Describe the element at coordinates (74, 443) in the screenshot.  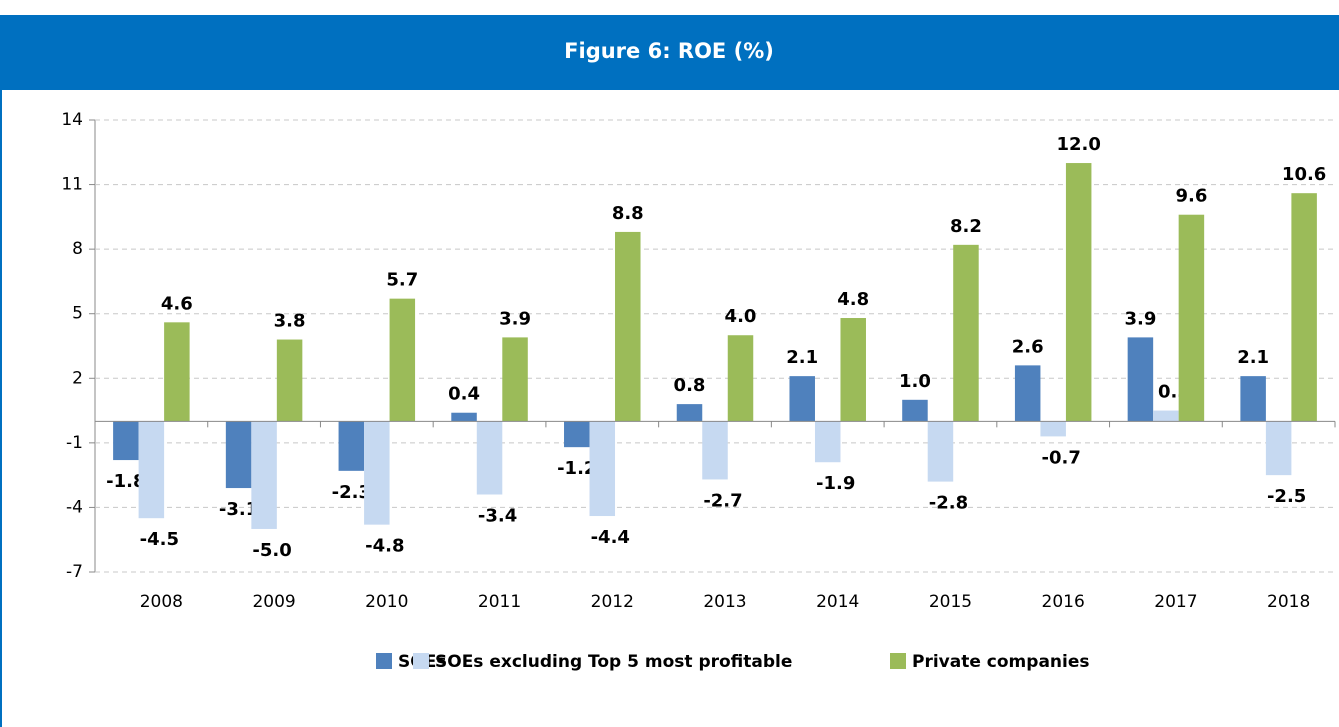
I see `y-tick-label: -1` at that location.